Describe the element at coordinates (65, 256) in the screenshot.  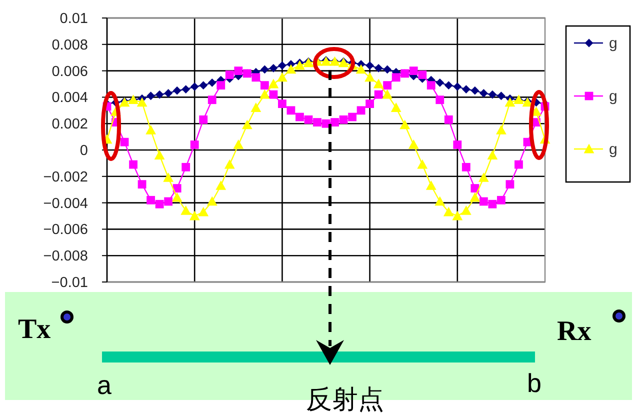
I see `y-tick-label: −0.008` at that location.